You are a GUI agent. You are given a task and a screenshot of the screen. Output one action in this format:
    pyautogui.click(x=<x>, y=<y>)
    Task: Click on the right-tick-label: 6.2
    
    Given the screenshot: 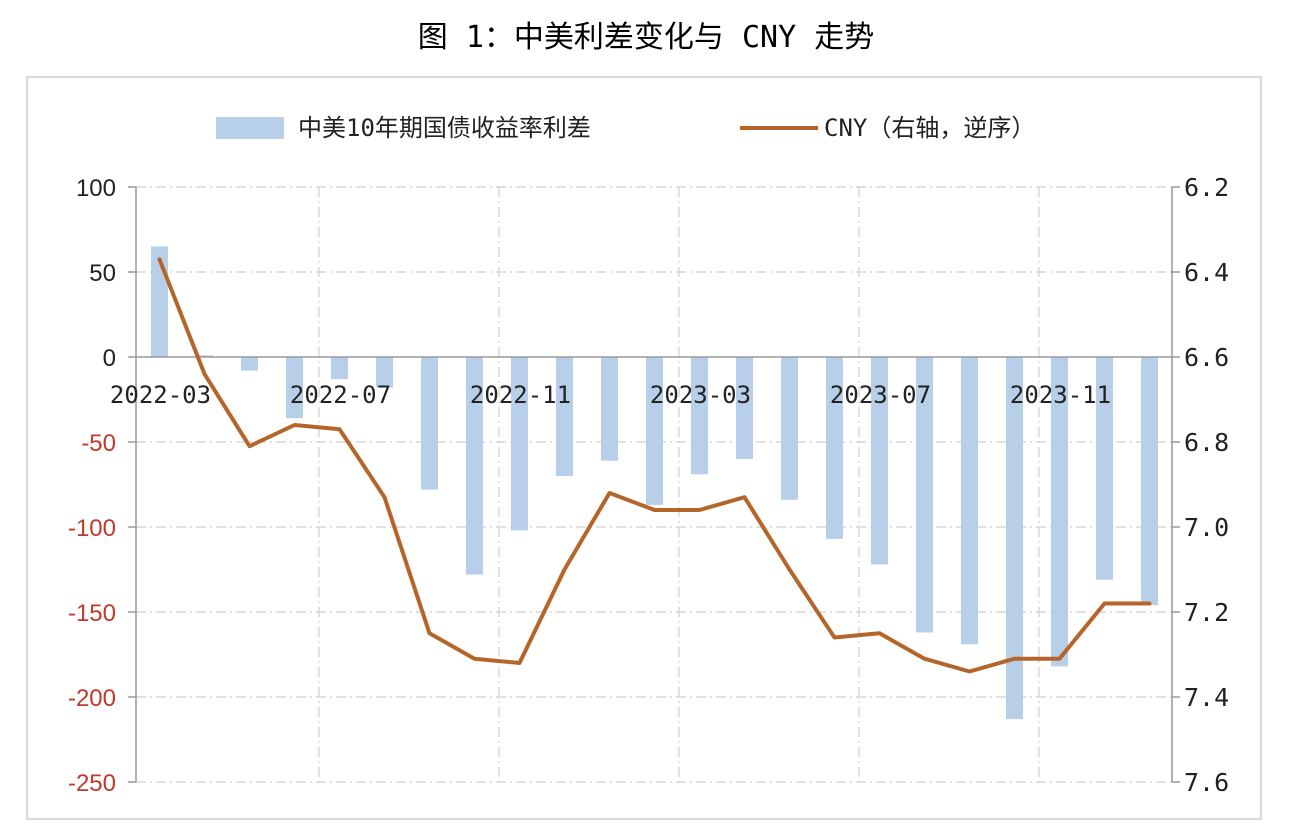 What is the action you would take?
    pyautogui.click(x=1206, y=187)
    